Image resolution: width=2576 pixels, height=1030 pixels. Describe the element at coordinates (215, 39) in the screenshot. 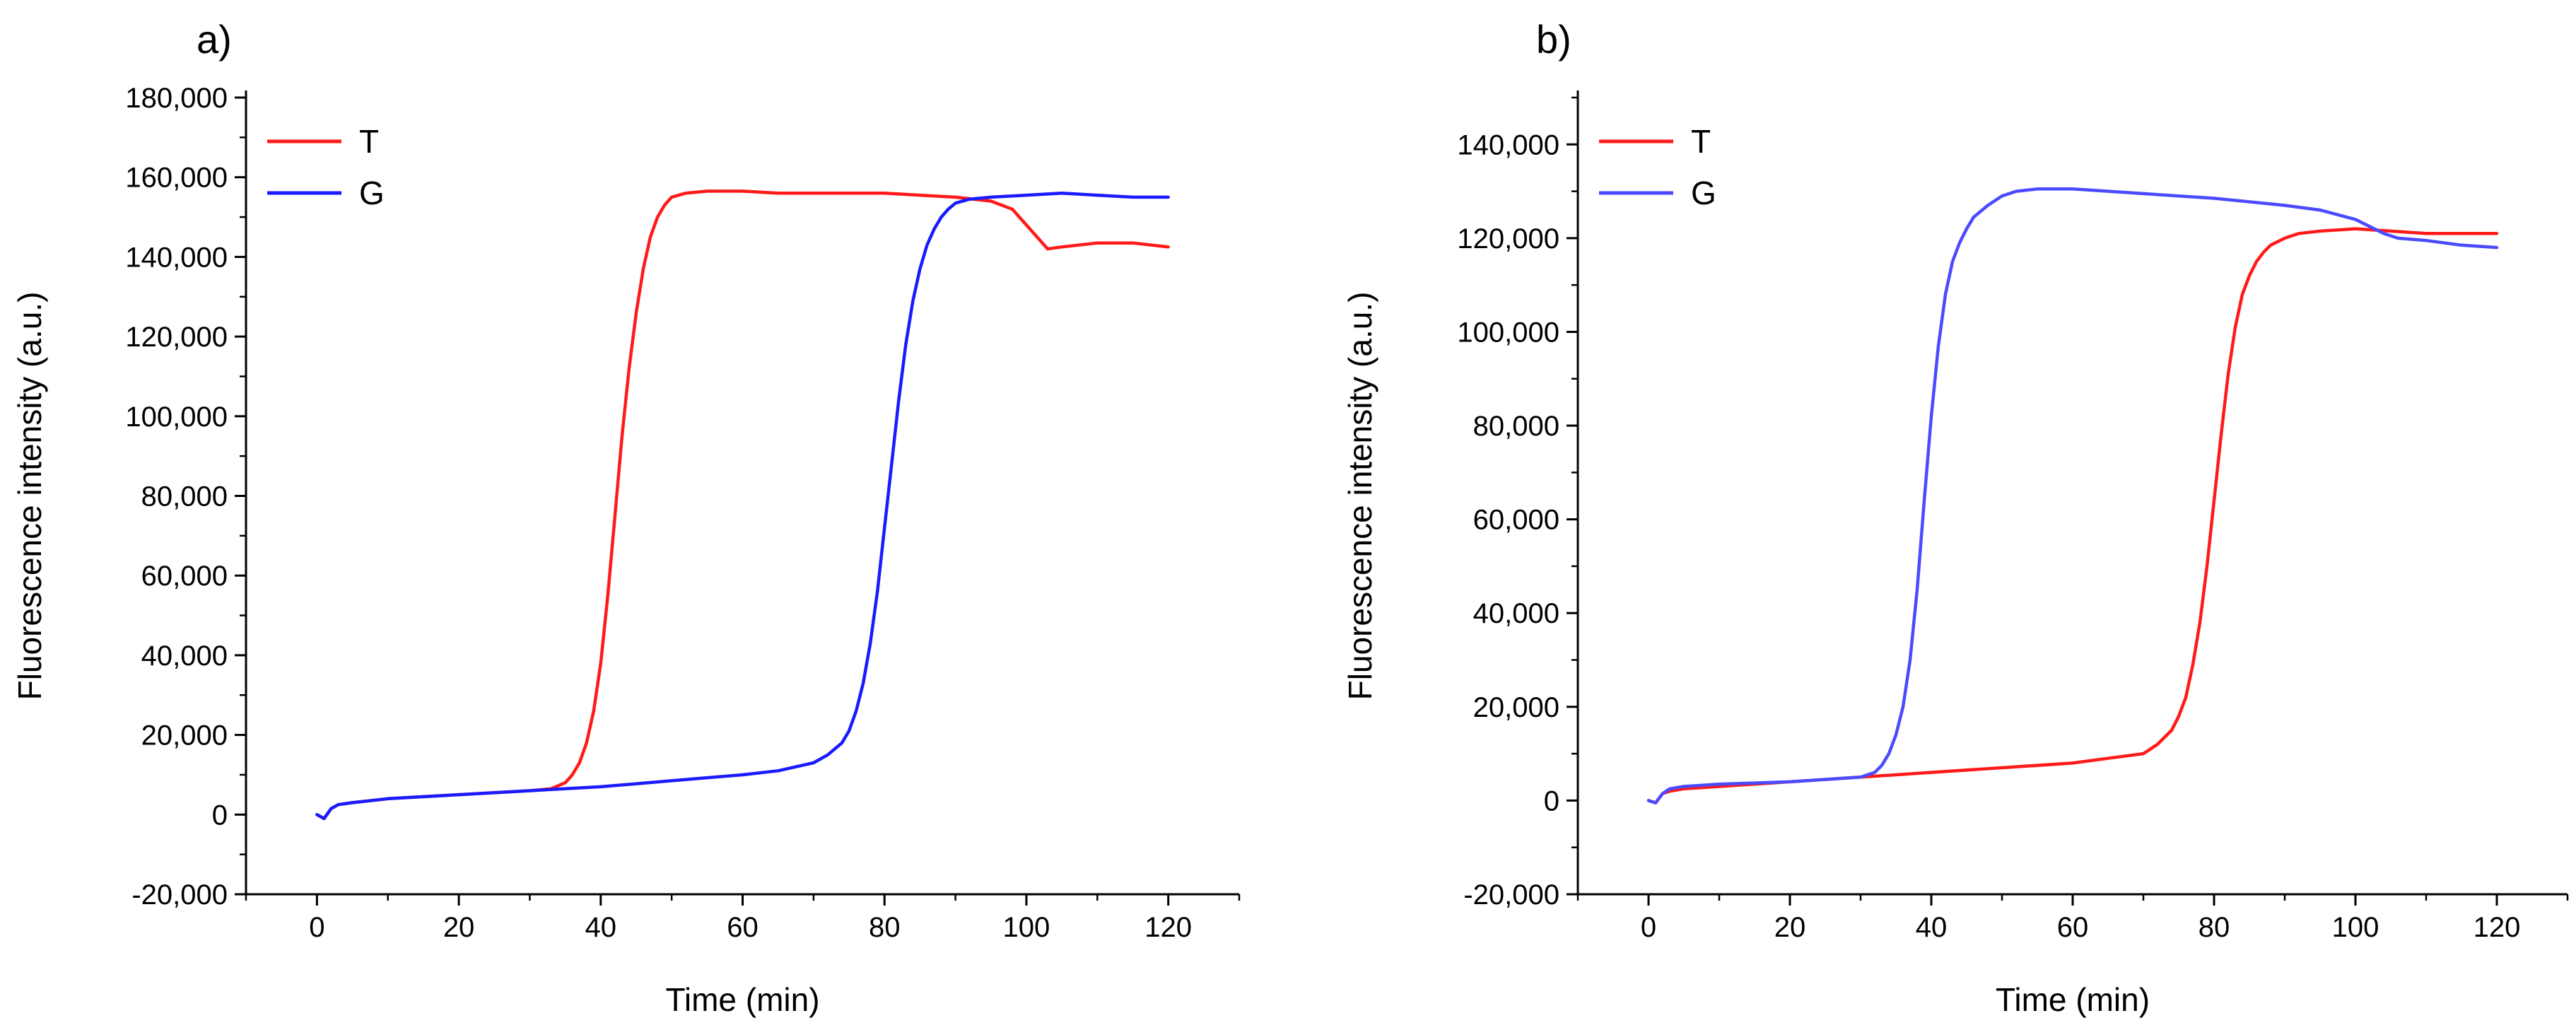

I see `panel-label: a)` at that location.